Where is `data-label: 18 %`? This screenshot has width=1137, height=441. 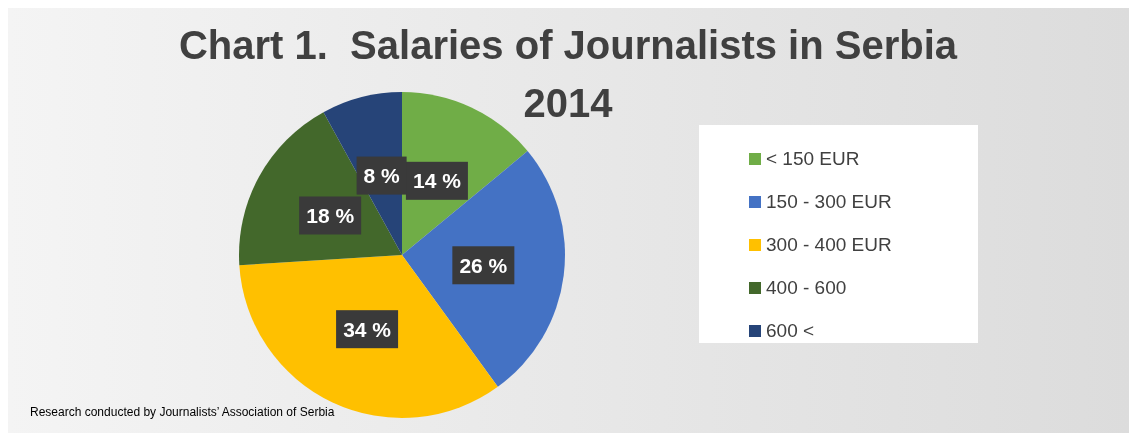
data-label: 18 % is located at coordinates (330, 215).